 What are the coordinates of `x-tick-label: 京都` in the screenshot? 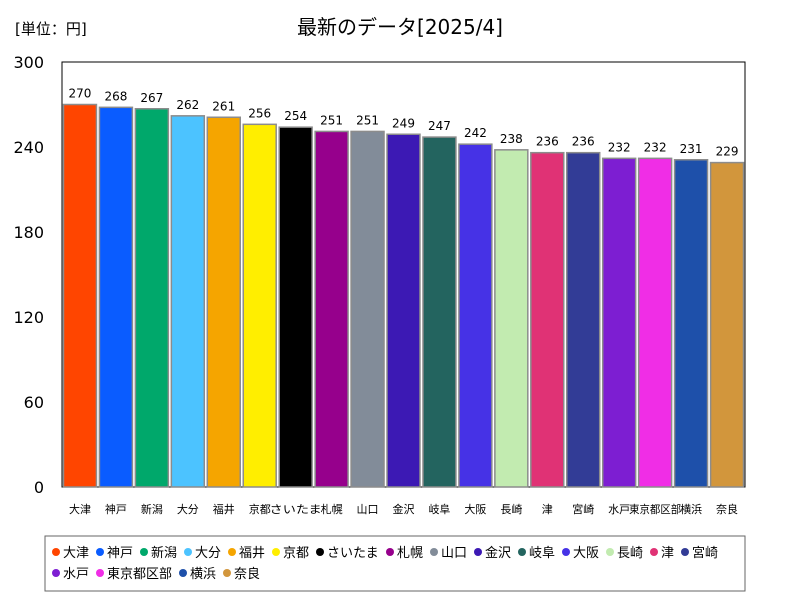 It's located at (260, 509).